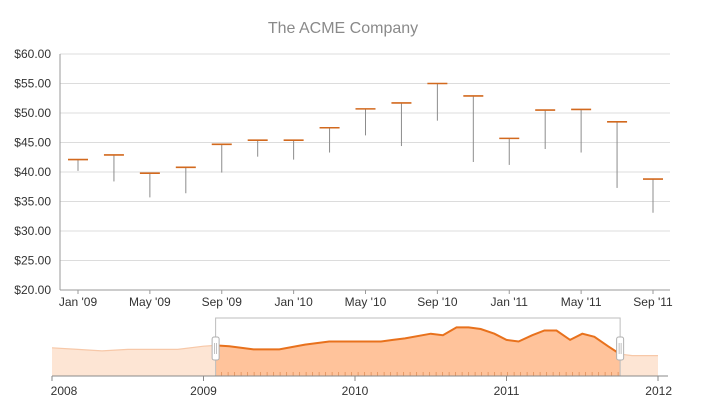 The width and height of the screenshot is (701, 409). What do you see at coordinates (32, 261) in the screenshot?
I see `y-tick-label: $25.00` at bounding box center [32, 261].